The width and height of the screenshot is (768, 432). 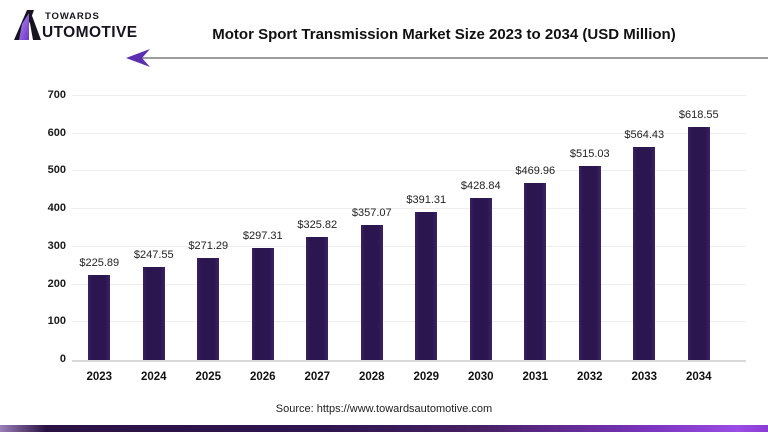 What do you see at coordinates (153, 377) in the screenshot?
I see `x-axis-tick-label: 2024` at bounding box center [153, 377].